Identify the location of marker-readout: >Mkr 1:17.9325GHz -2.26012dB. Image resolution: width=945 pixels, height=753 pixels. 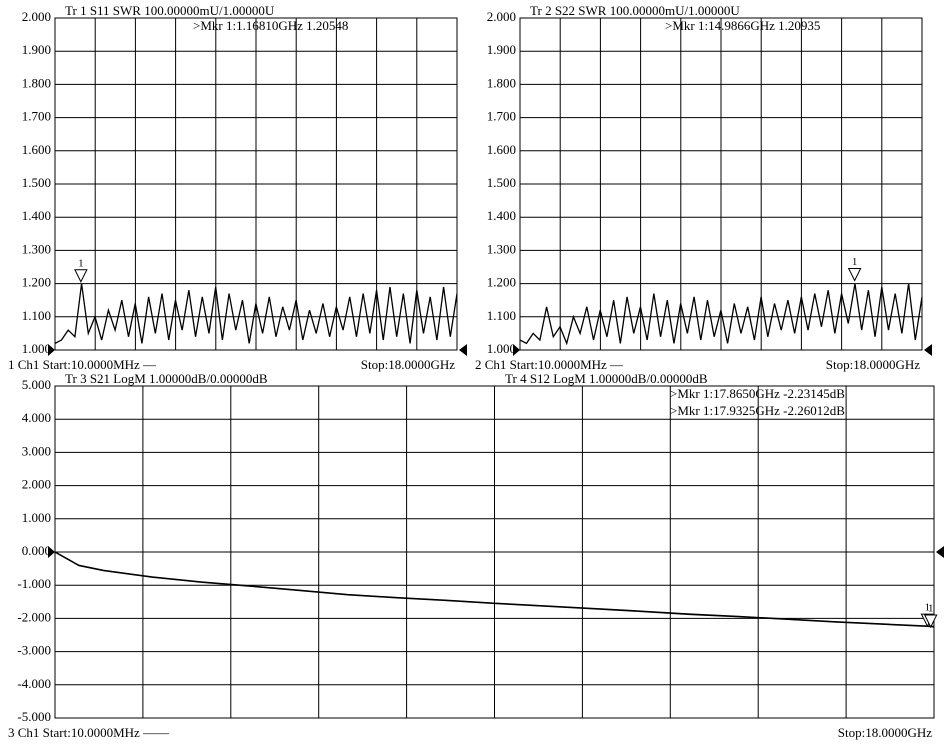
(757, 410).